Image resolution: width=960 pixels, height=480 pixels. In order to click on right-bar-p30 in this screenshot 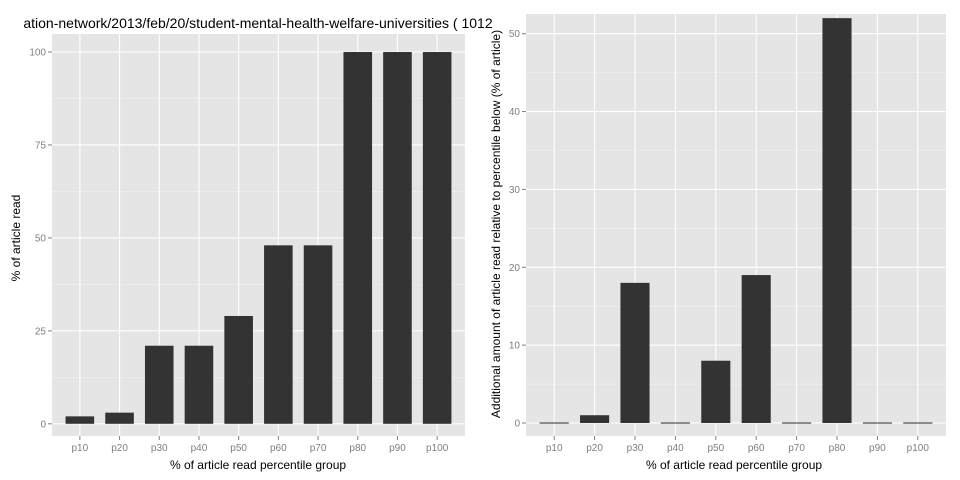, I will do `click(635, 352)`.